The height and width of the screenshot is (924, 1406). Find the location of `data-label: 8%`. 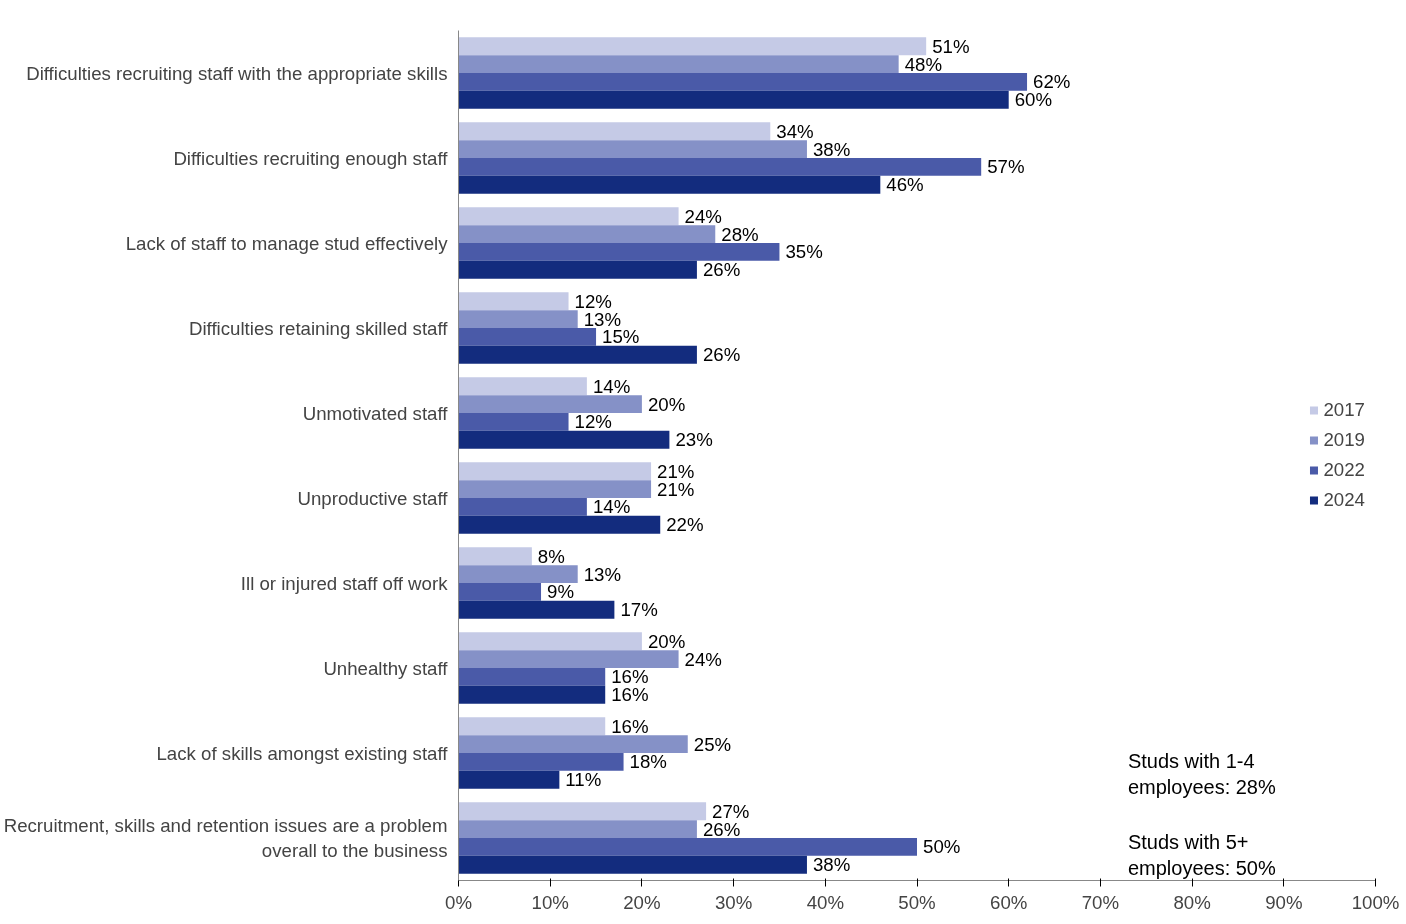

data-label: 8% is located at coordinates (551, 556).